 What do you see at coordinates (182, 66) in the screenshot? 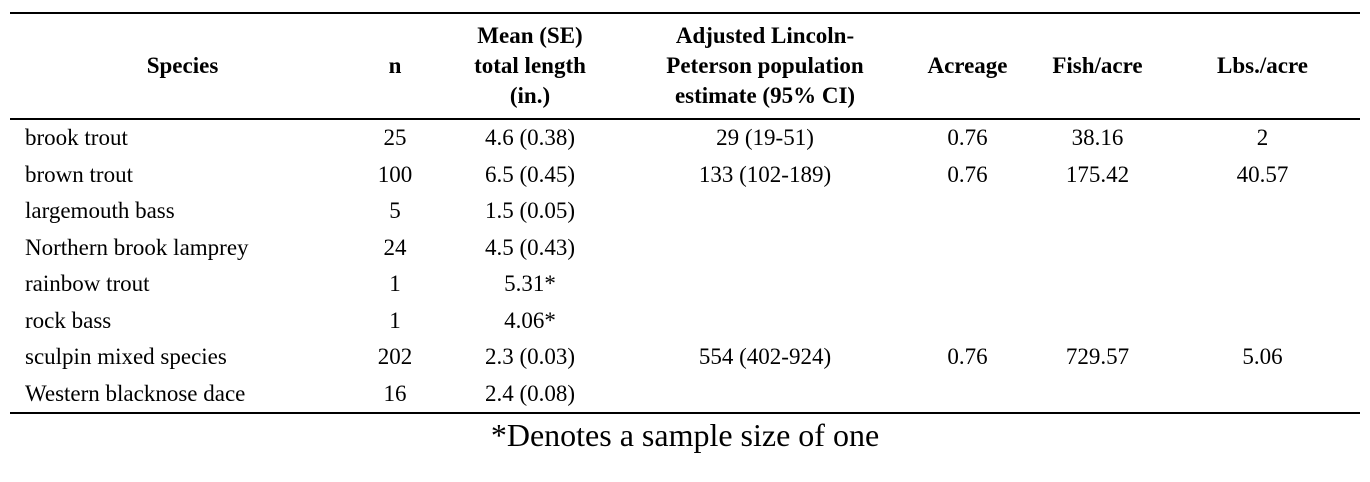
I see `header-species: Species` at bounding box center [182, 66].